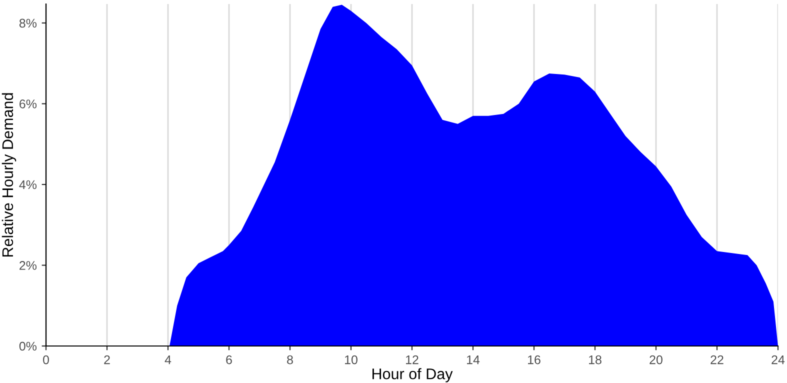  Describe the element at coordinates (28, 346) in the screenshot. I see `y-tick-label: 0%` at that location.